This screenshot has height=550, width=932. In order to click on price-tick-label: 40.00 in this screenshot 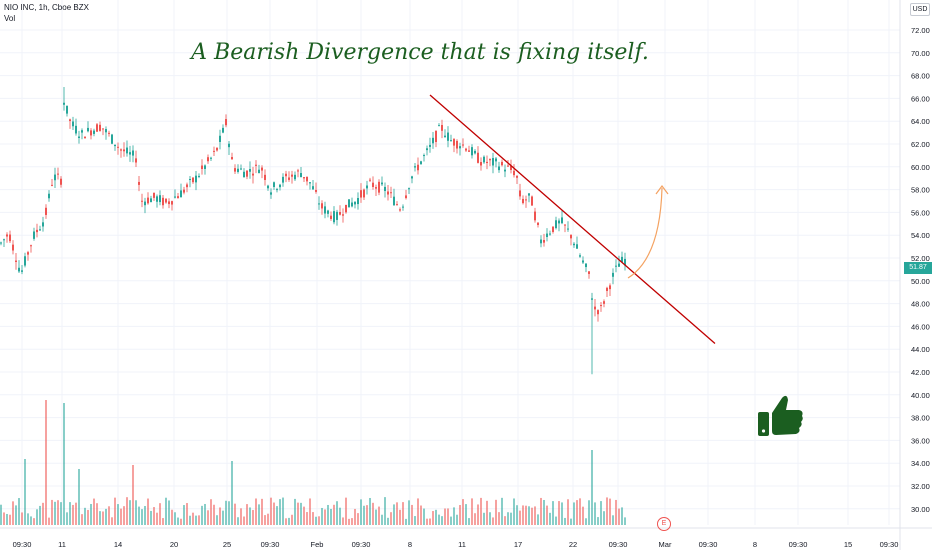, I will do `click(920, 395)`.